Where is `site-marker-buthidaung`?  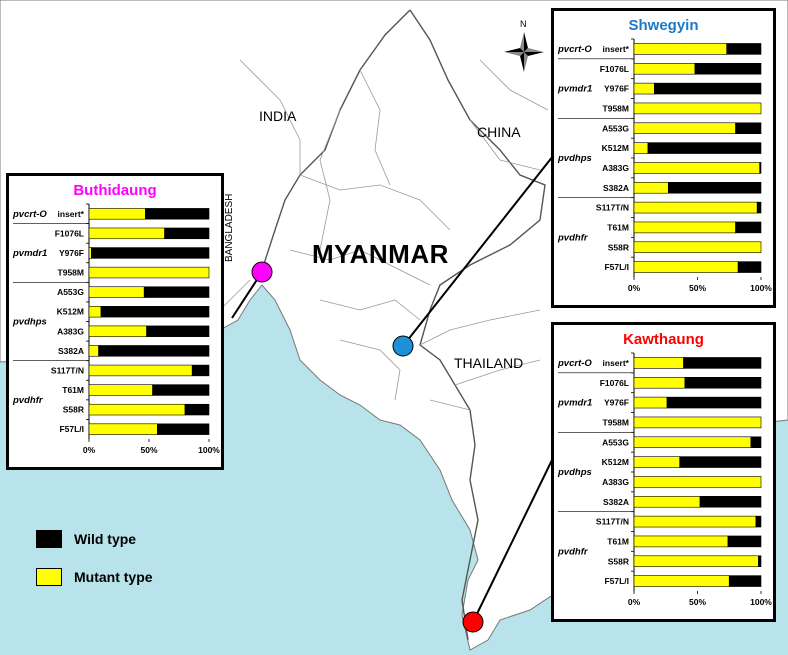
site-marker-buthidaung is located at coordinates (262, 272).